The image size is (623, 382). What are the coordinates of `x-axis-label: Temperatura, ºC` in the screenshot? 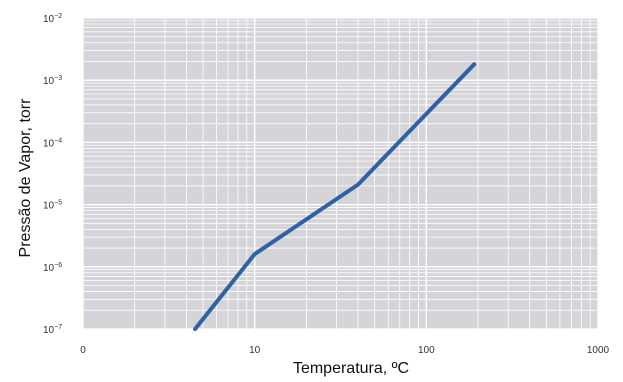 It's located at (351, 368).